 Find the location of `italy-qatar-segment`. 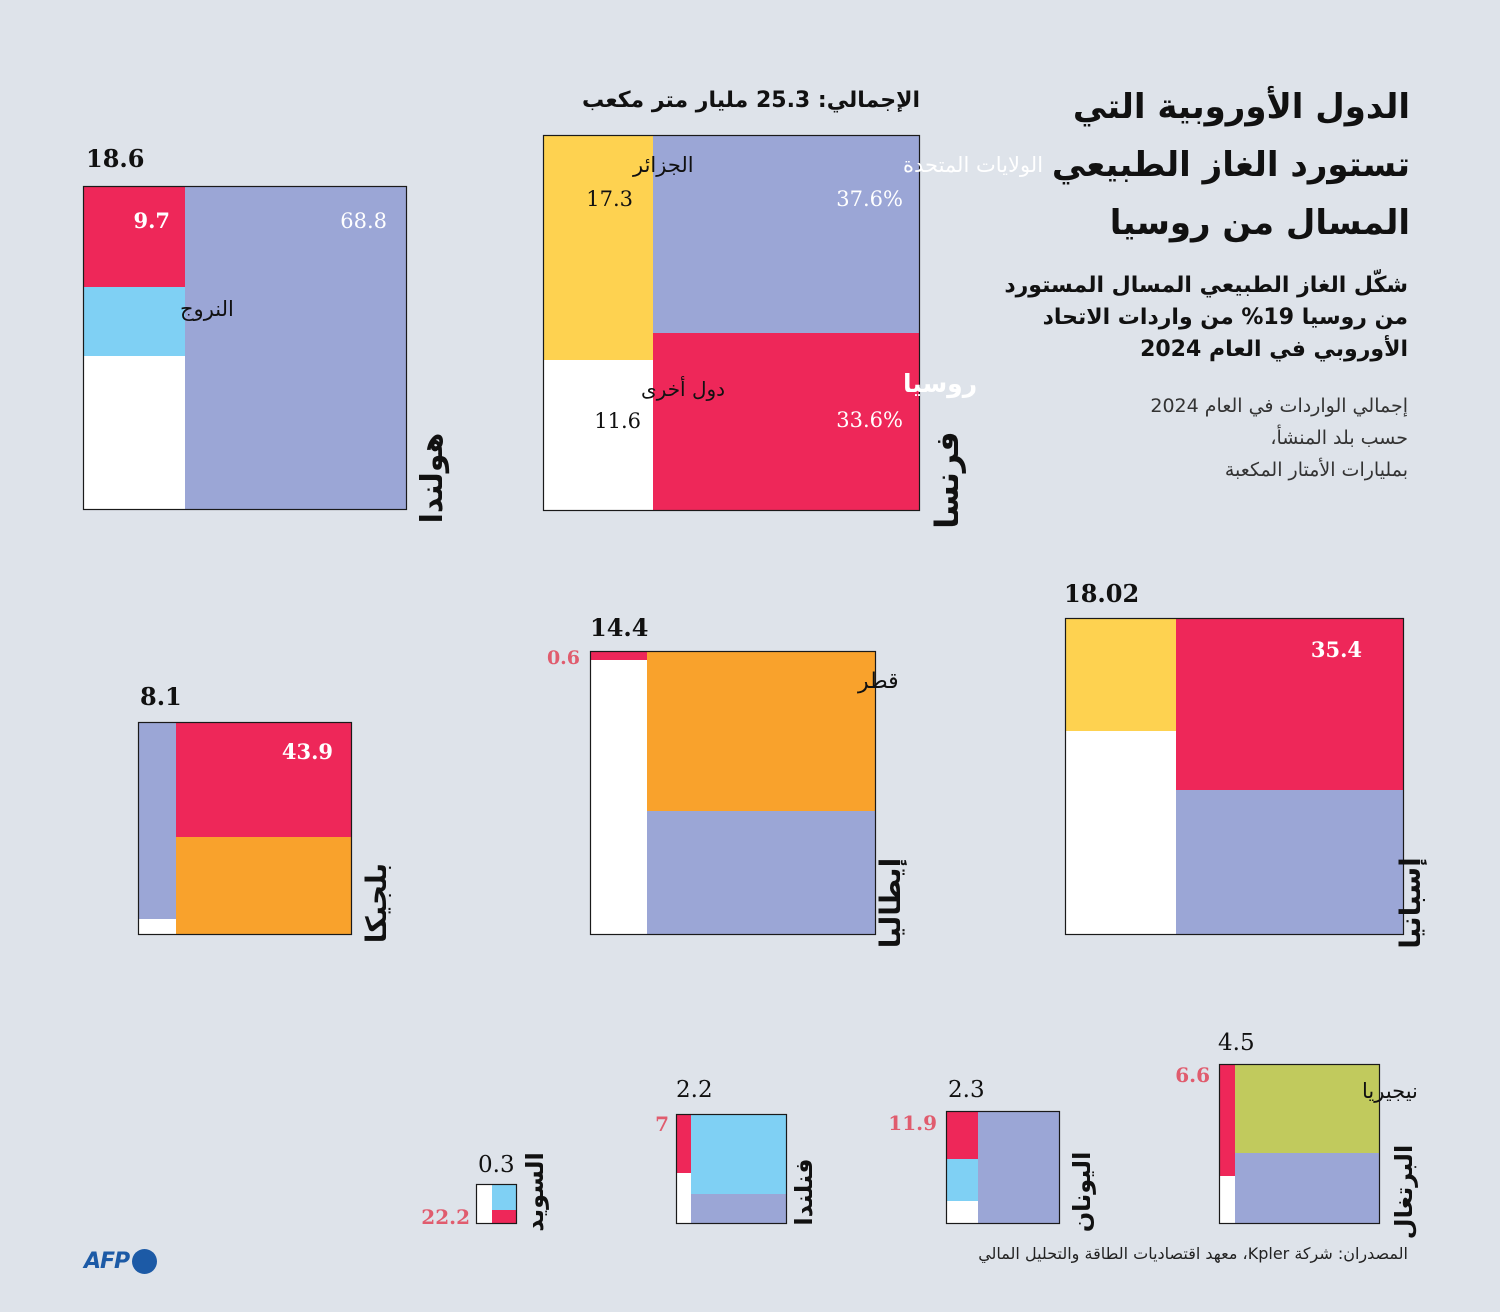

italy-qatar-segment is located at coordinates (761, 731).